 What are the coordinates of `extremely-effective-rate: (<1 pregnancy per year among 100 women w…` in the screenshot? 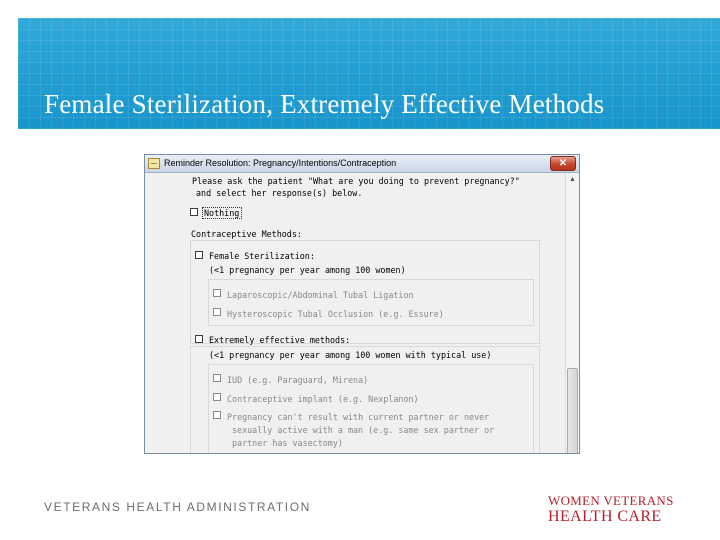 It's located at (350, 355).